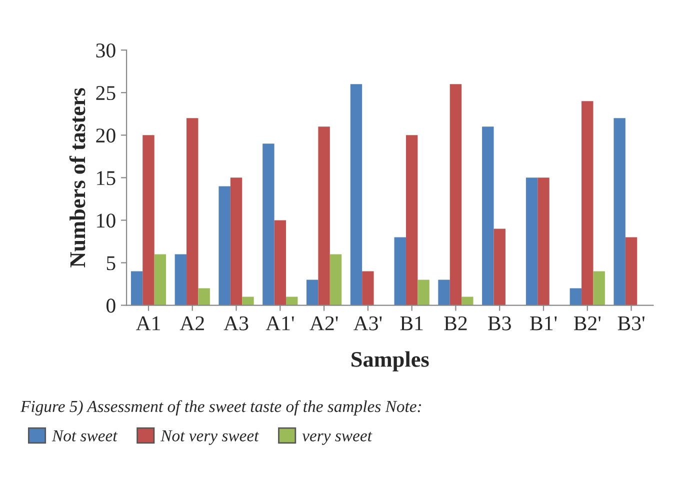  I want to click on legend-label: Not very sweet, so click(210, 437).